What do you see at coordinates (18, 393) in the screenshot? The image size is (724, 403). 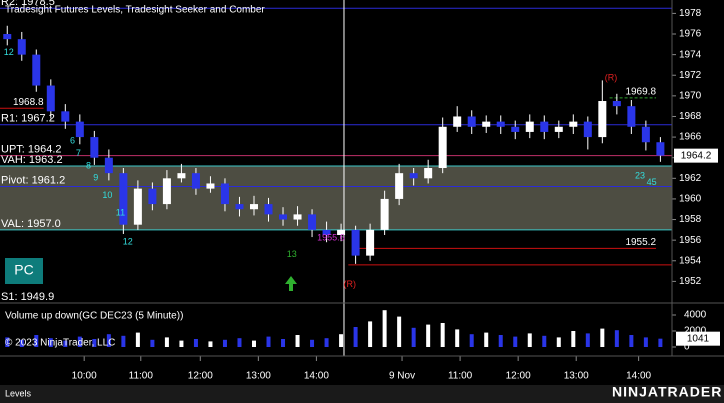 I see `tab-label: Levels` at bounding box center [18, 393].